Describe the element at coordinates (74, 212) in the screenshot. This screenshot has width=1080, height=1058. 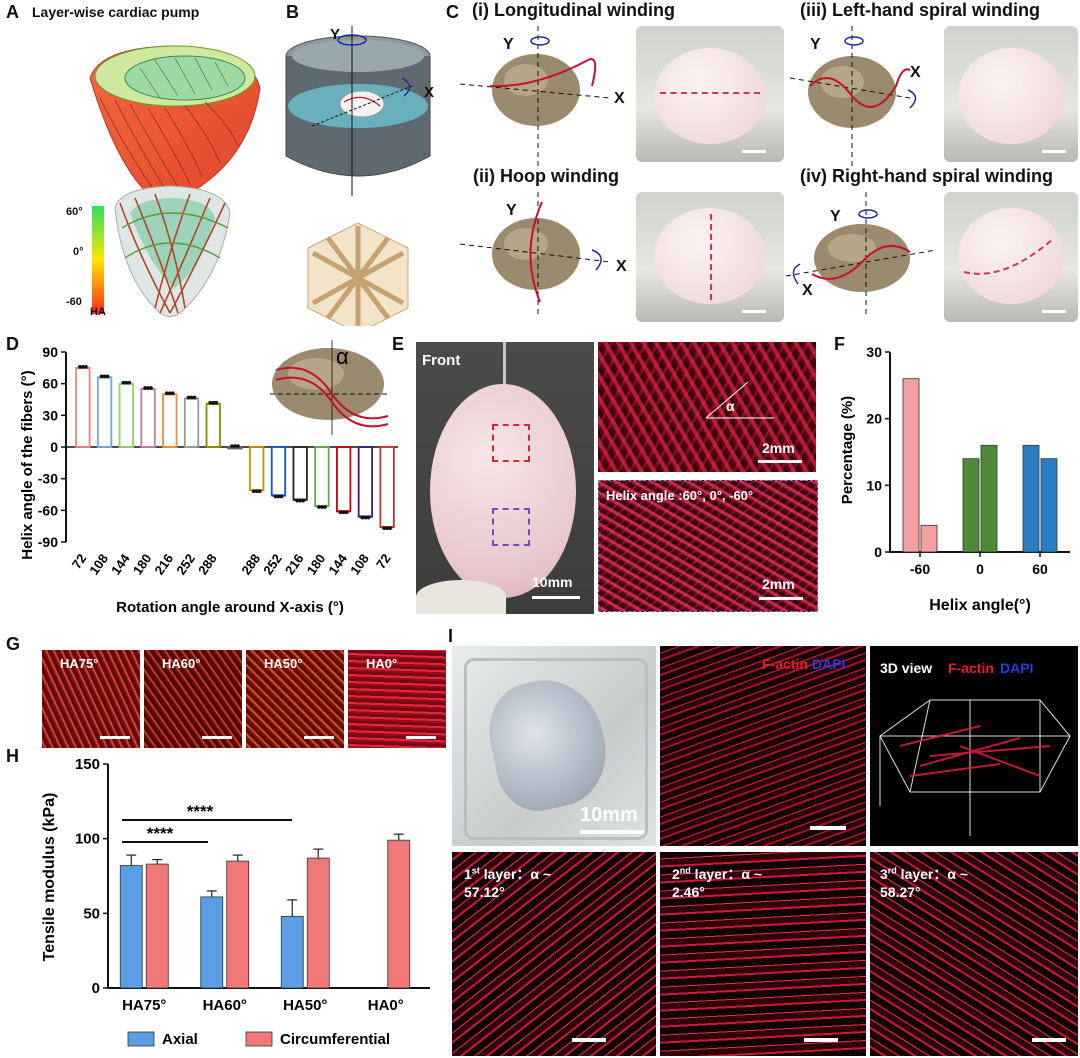
I see `colorbar-max: 60°` at that location.